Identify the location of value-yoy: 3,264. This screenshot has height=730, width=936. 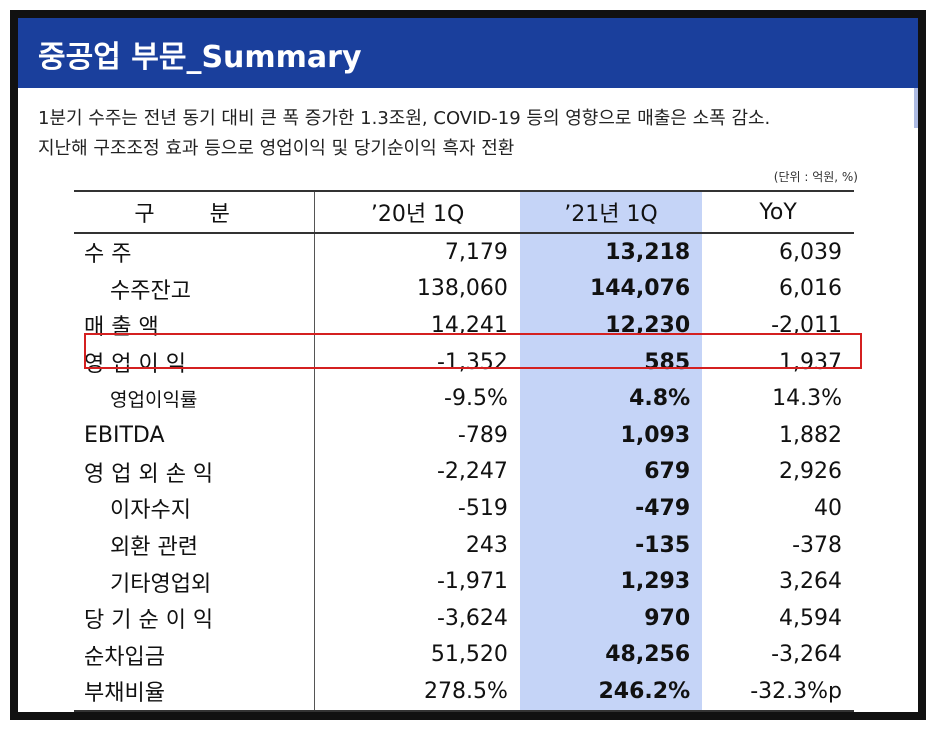
(810, 582).